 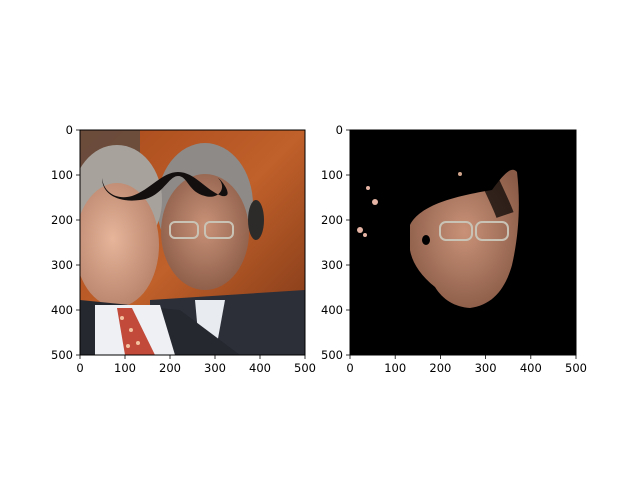 What do you see at coordinates (165, 186) in the screenshot?
I see `mustache-graphic` at bounding box center [165, 186].